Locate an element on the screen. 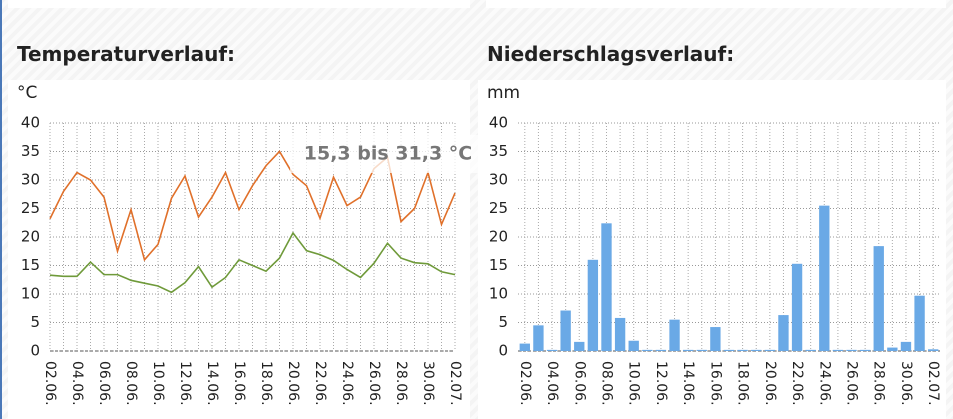  y-axis-label: mm is located at coordinates (503, 93).